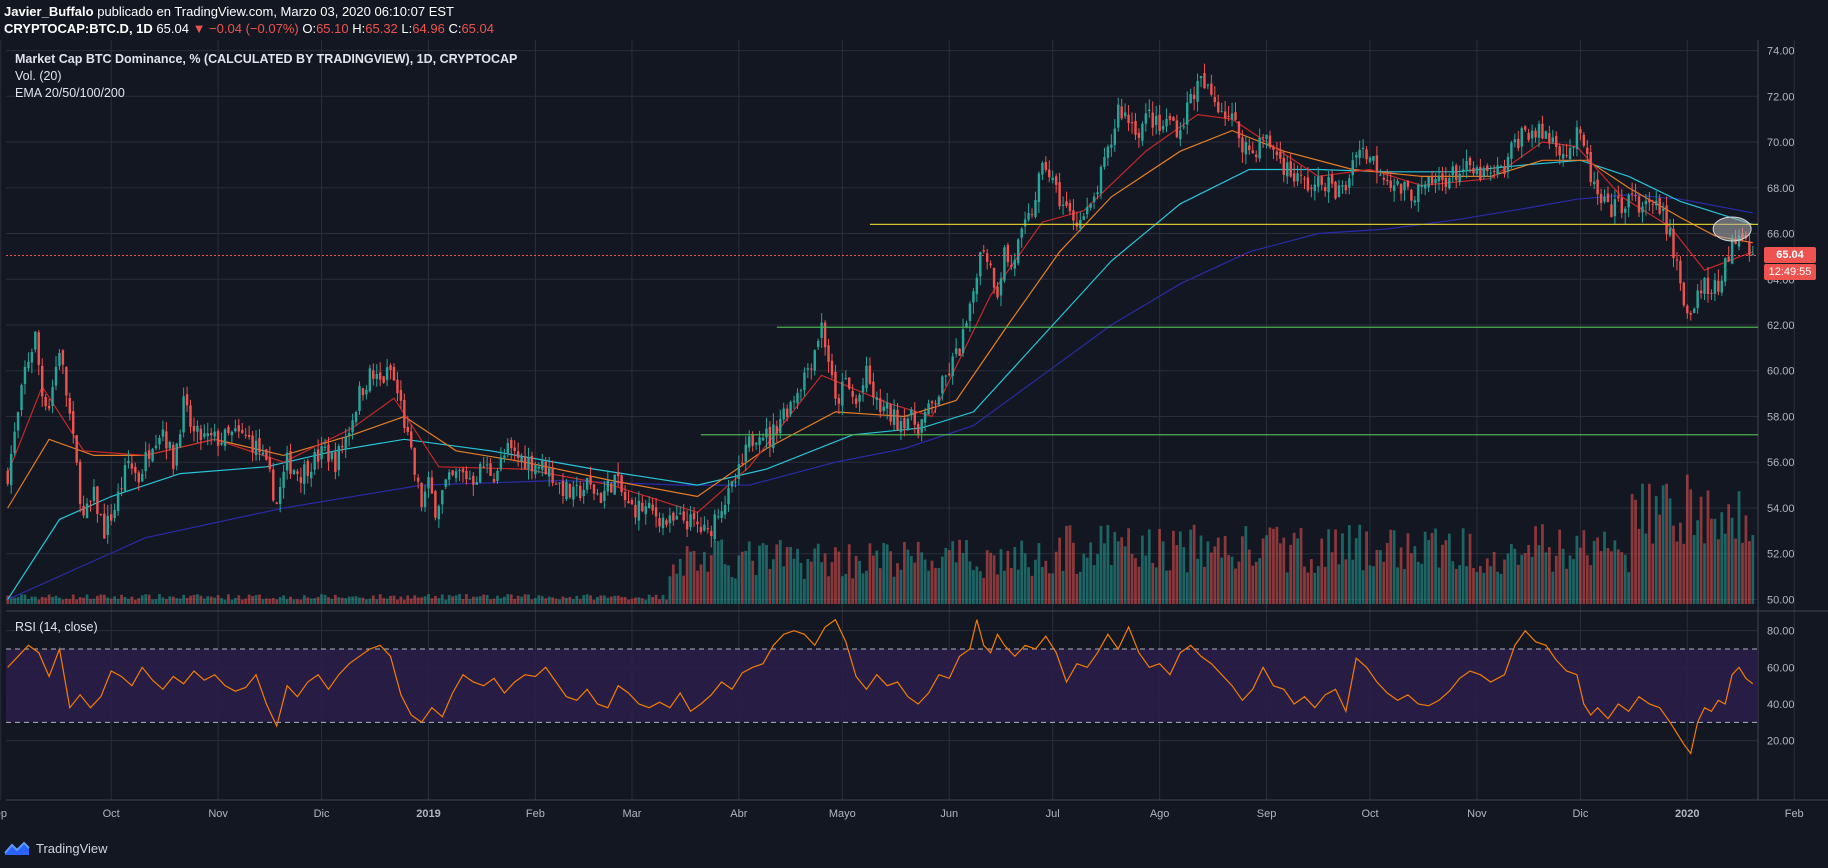 The width and height of the screenshot is (1828, 868). What do you see at coordinates (1781, 632) in the screenshot?
I see `rsi-tick: 80.00` at bounding box center [1781, 632].